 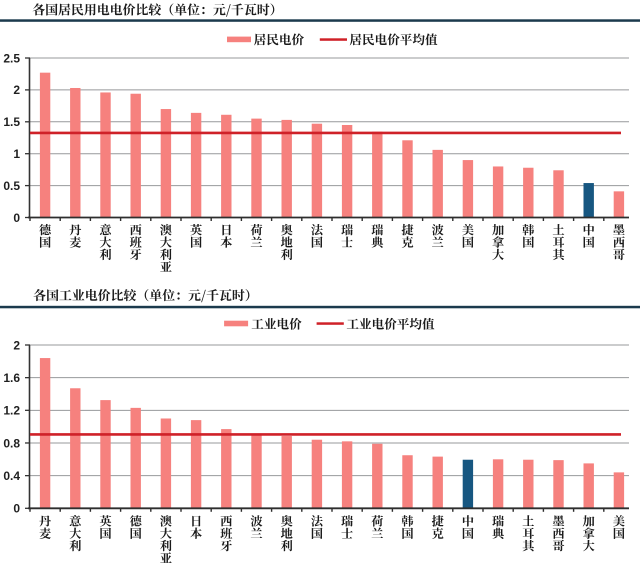 I want to click on svg-text: 0.5, so click(x=11, y=186).